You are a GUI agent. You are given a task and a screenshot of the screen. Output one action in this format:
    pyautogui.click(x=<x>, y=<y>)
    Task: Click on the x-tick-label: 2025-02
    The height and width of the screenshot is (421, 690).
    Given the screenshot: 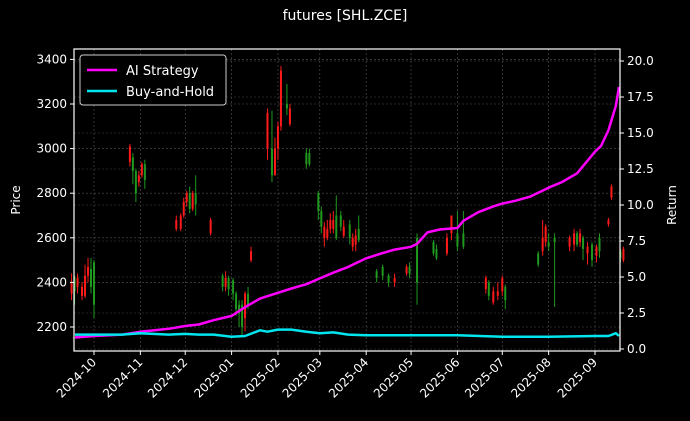 What is the action you would take?
    pyautogui.click(x=260, y=377)
    